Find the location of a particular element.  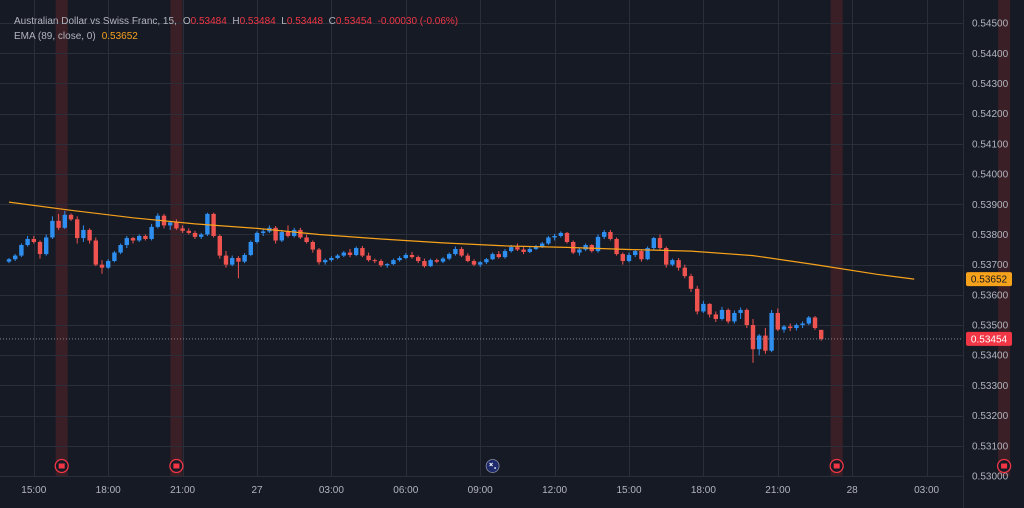

high-label: H is located at coordinates (236, 21).